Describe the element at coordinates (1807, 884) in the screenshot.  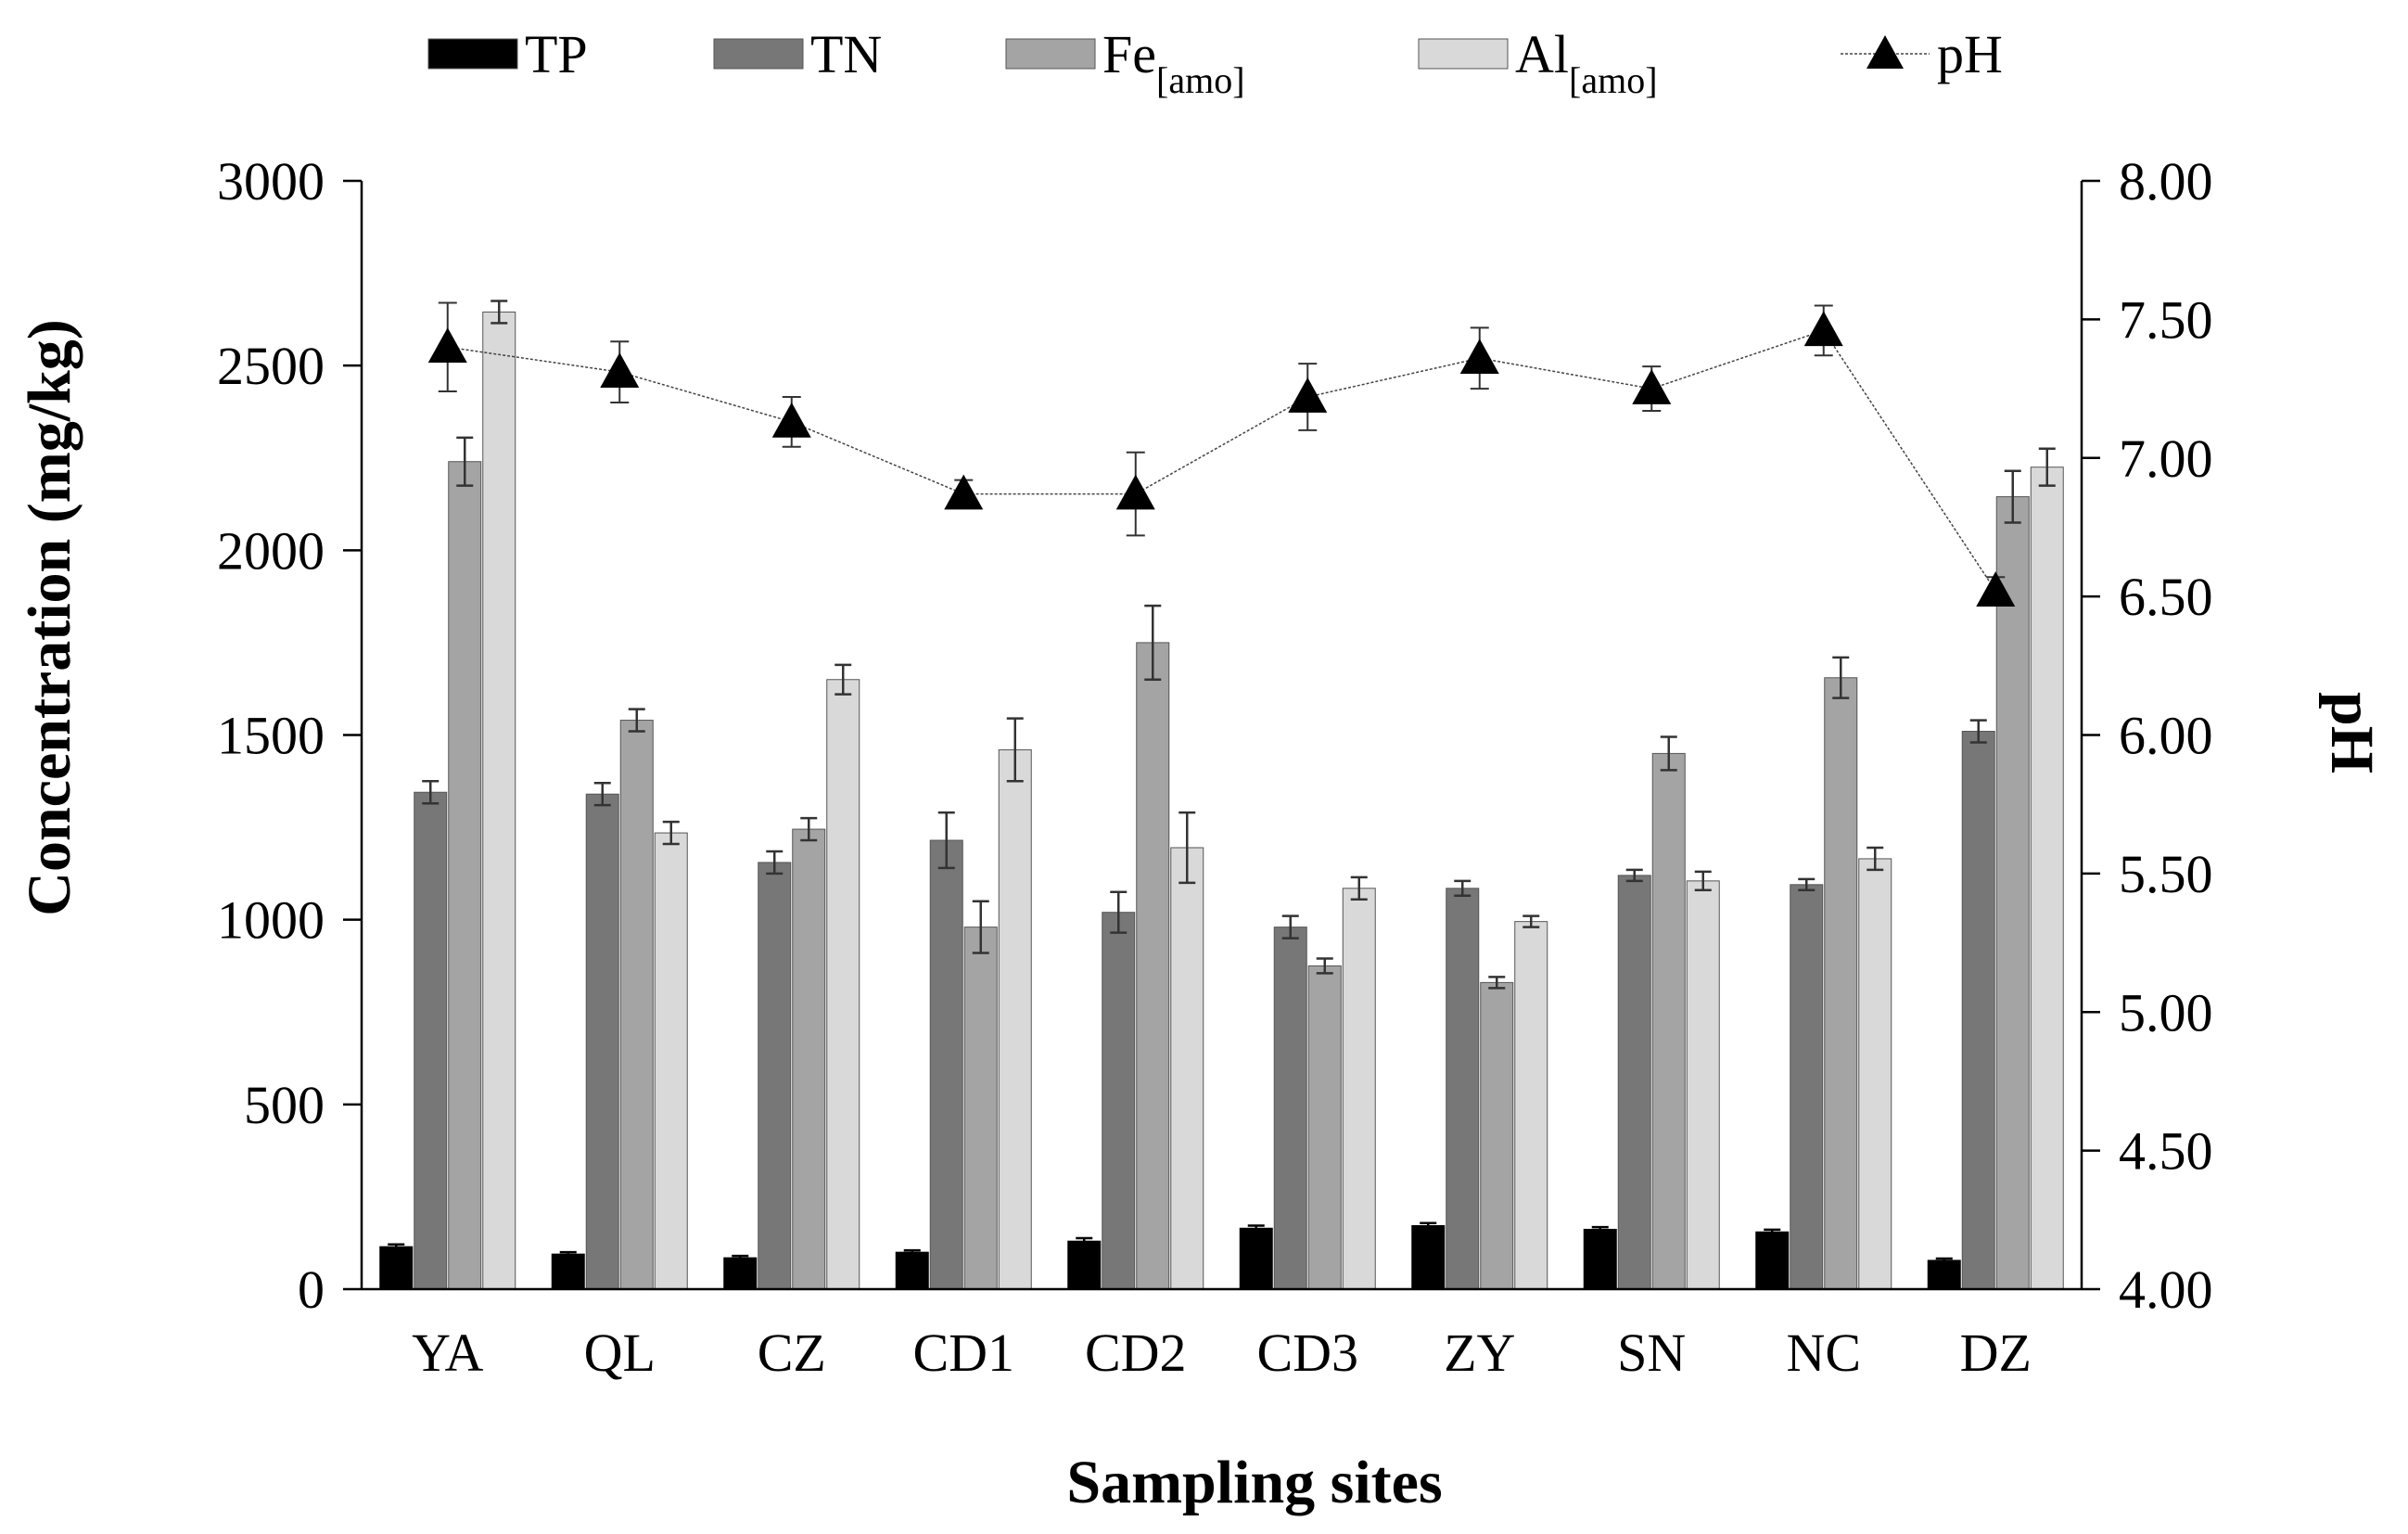
I see `error-bar-tn-nc` at that location.